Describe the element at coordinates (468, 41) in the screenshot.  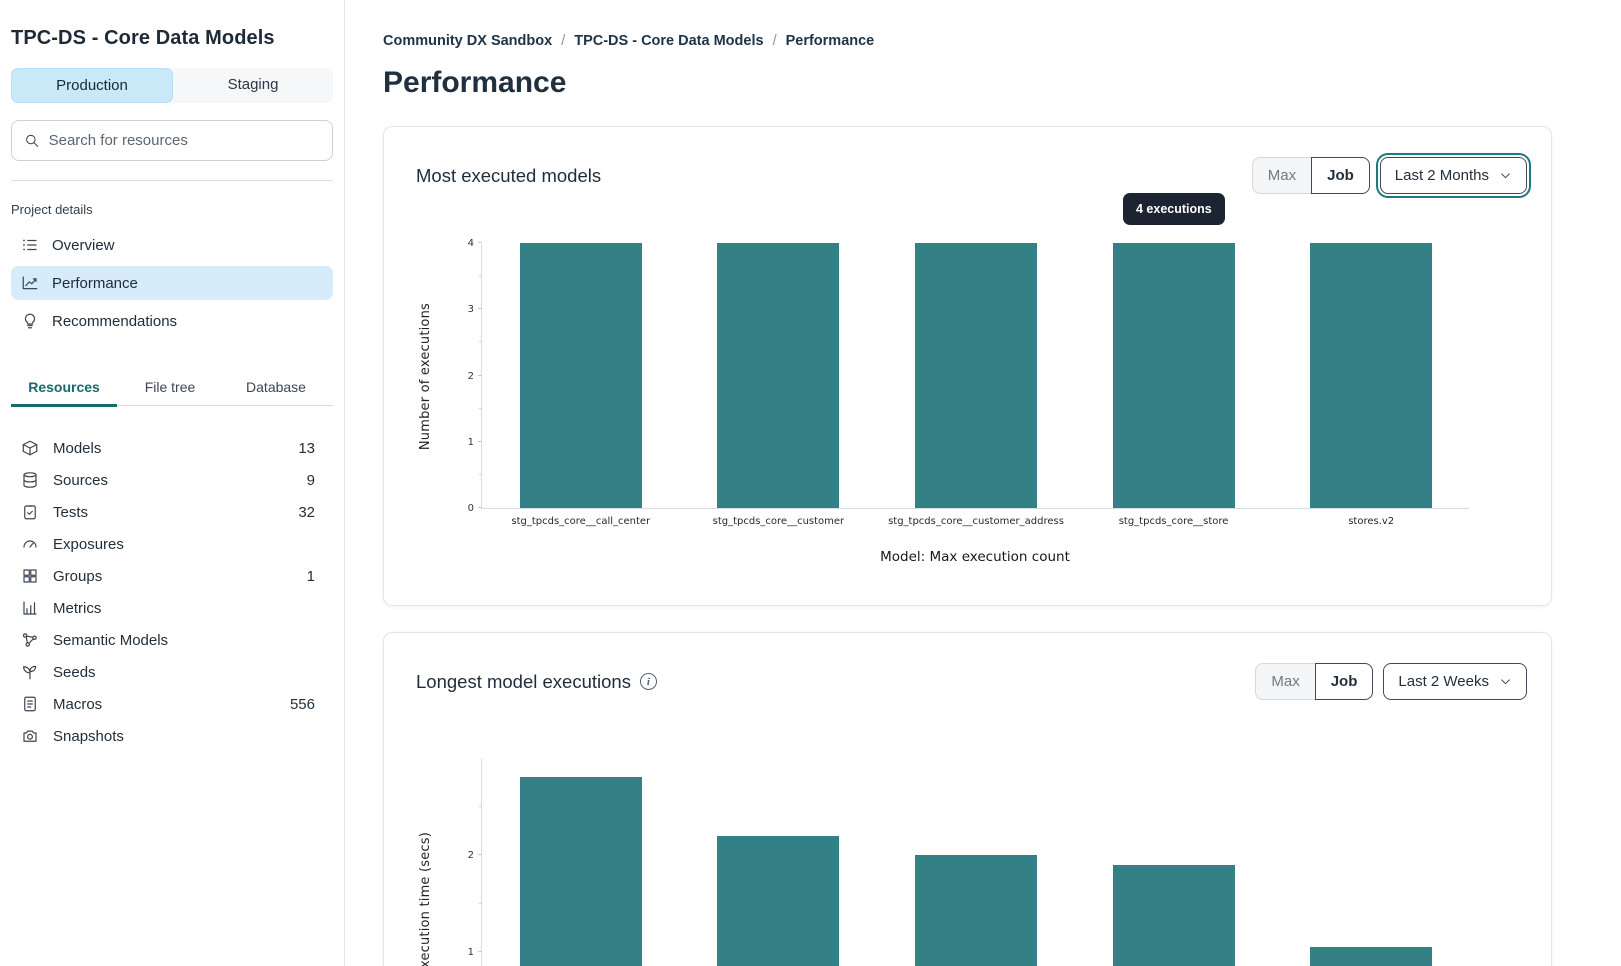
I see `breadcrumb-link-account: Community DX Sandbox` at that location.